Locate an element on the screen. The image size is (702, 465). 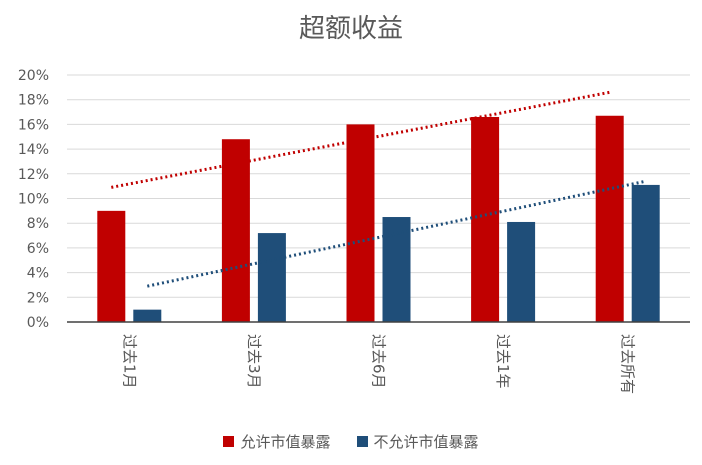
y-tick-label: 12% is located at coordinates (33, 175).